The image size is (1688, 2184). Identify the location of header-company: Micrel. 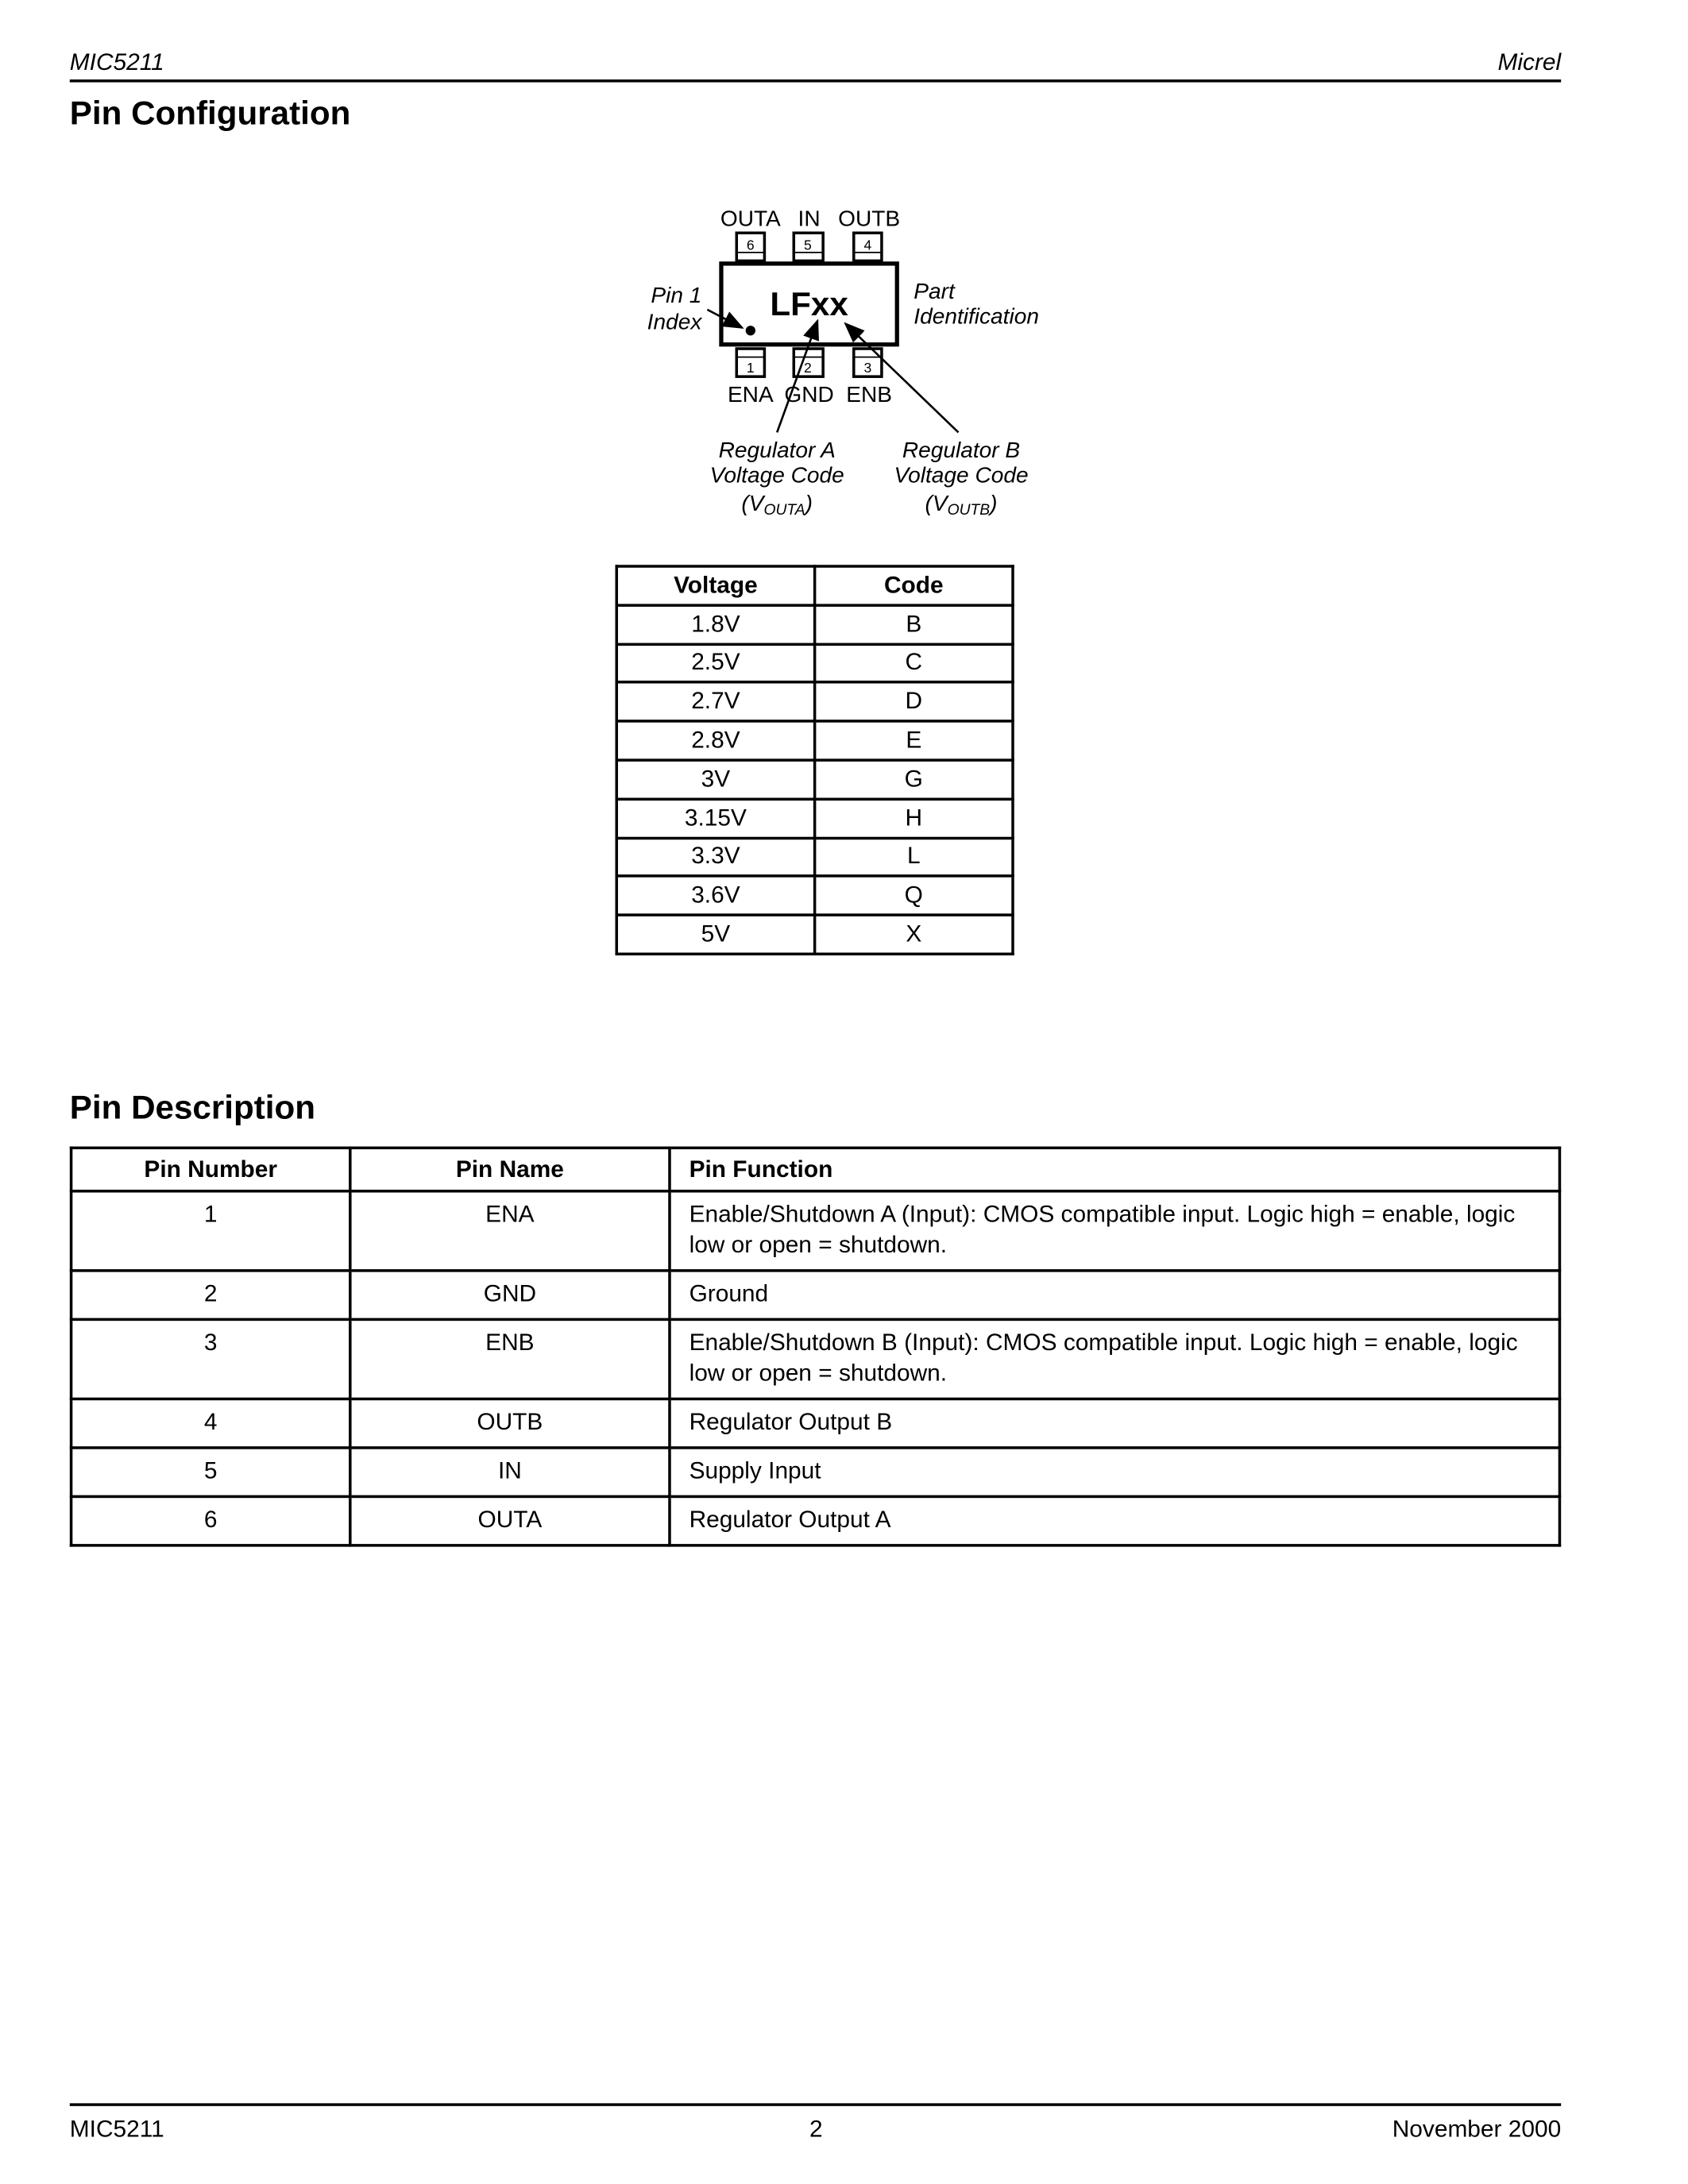
(1530, 62).